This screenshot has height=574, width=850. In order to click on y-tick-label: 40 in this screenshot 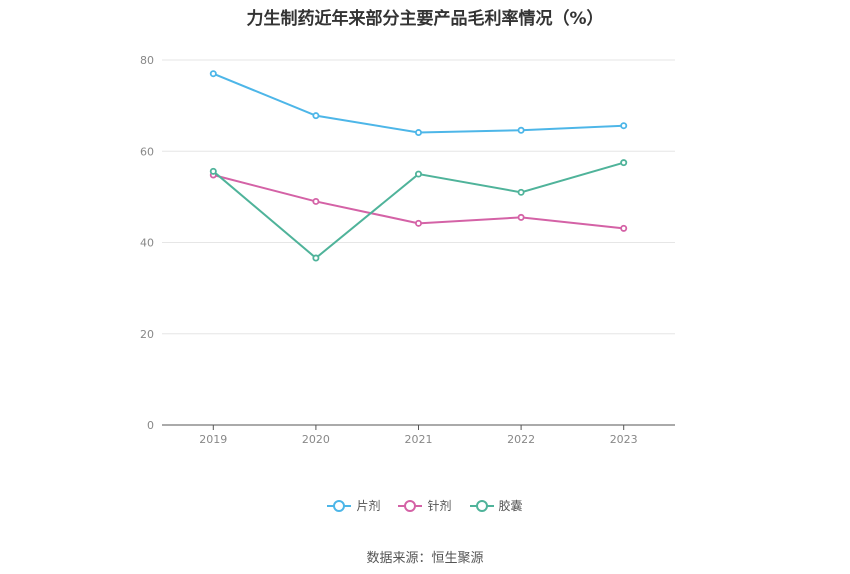, I will do `click(147, 243)`.